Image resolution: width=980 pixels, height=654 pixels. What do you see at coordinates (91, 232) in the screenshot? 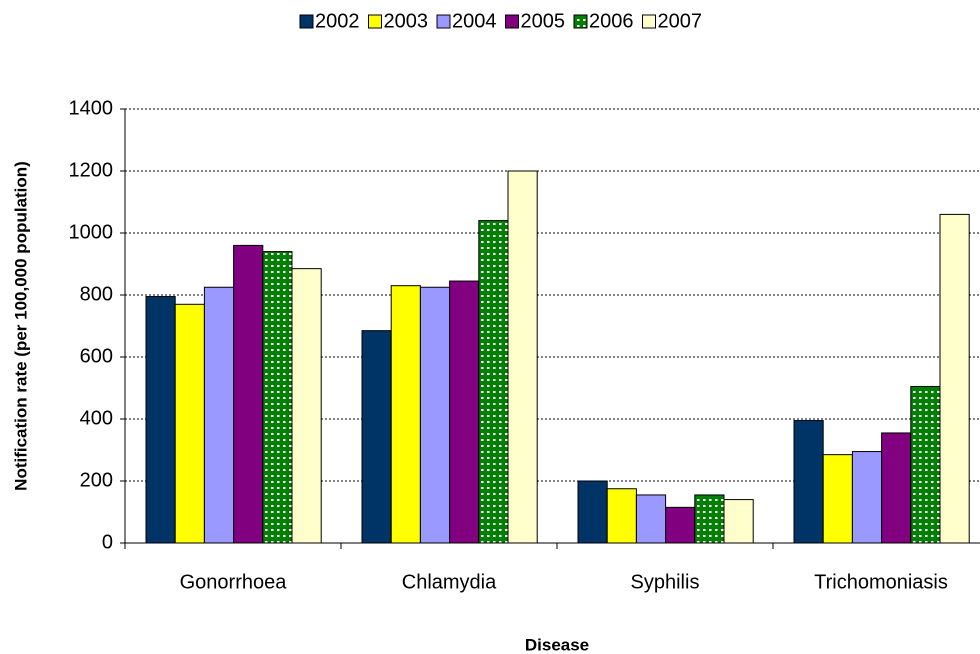
I see `y-tick-label: 1000` at bounding box center [91, 232].